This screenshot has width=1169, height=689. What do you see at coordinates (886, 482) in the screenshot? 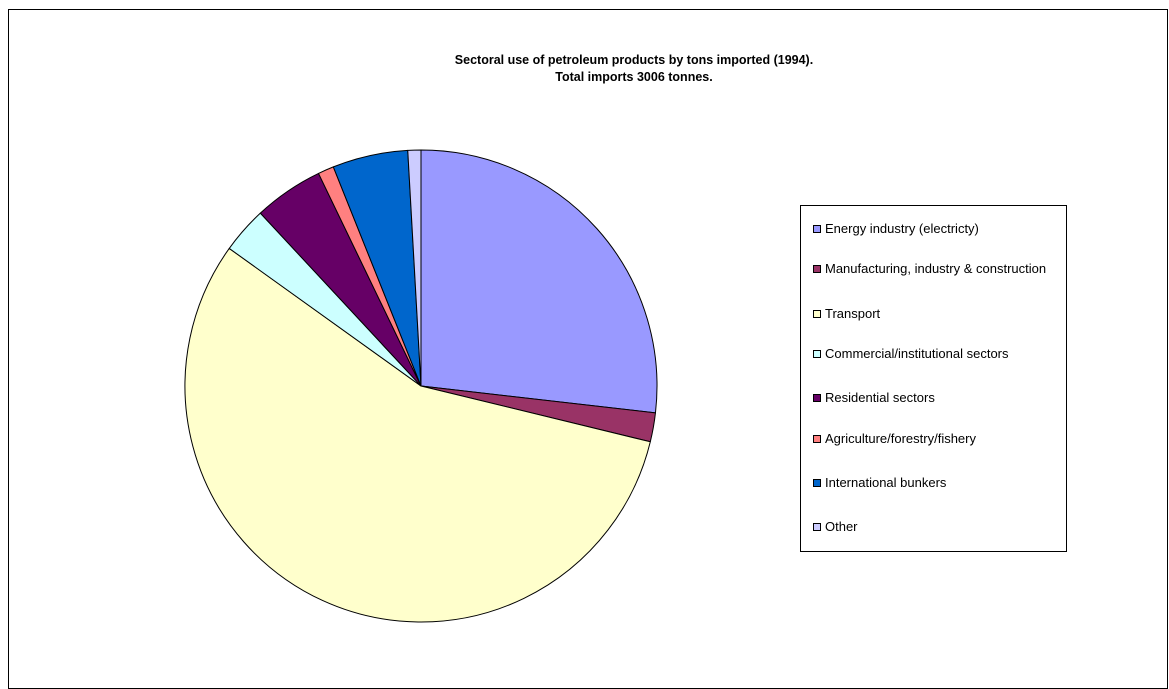
I see `legend-label: International bunkers` at bounding box center [886, 482].